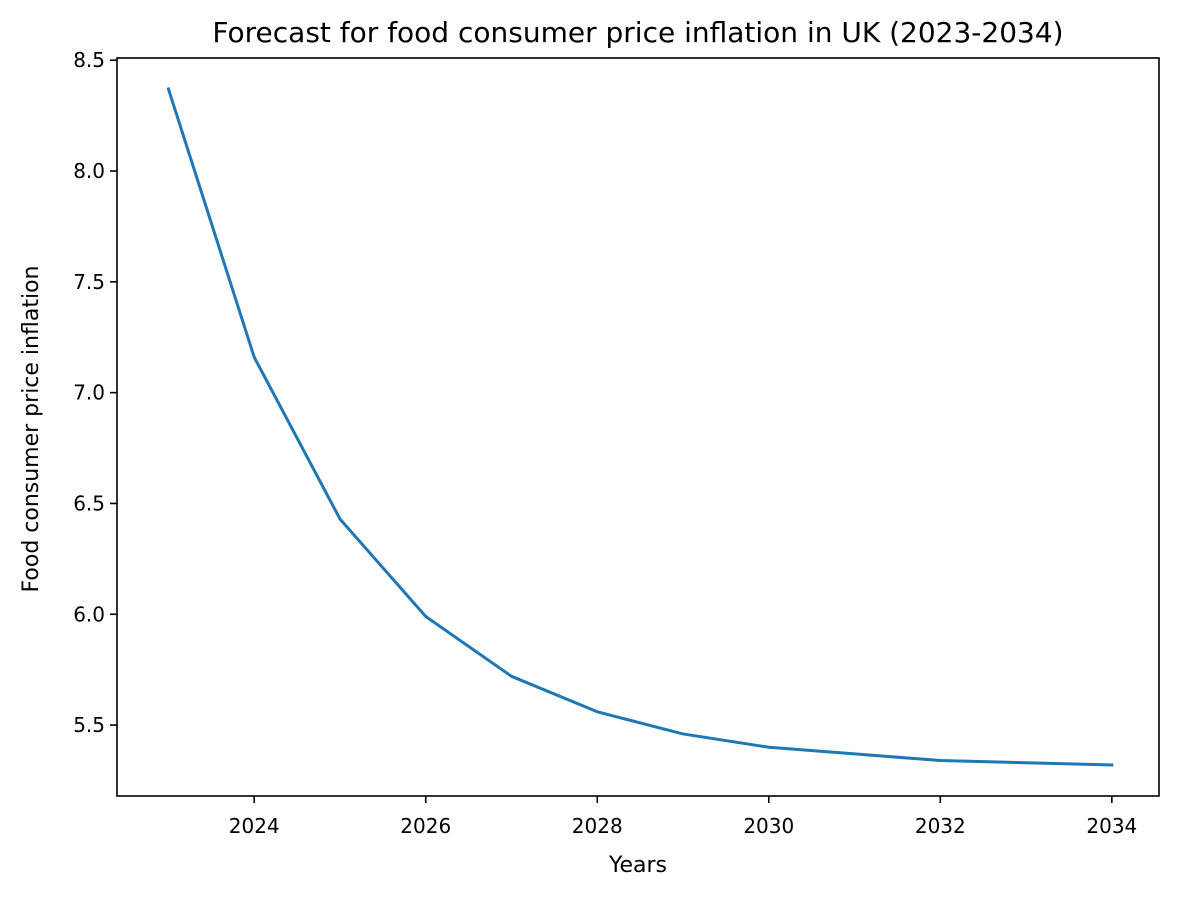 The width and height of the screenshot is (1177, 902). I want to click on y-tick-label-7.0: 7.0, so click(89, 393).